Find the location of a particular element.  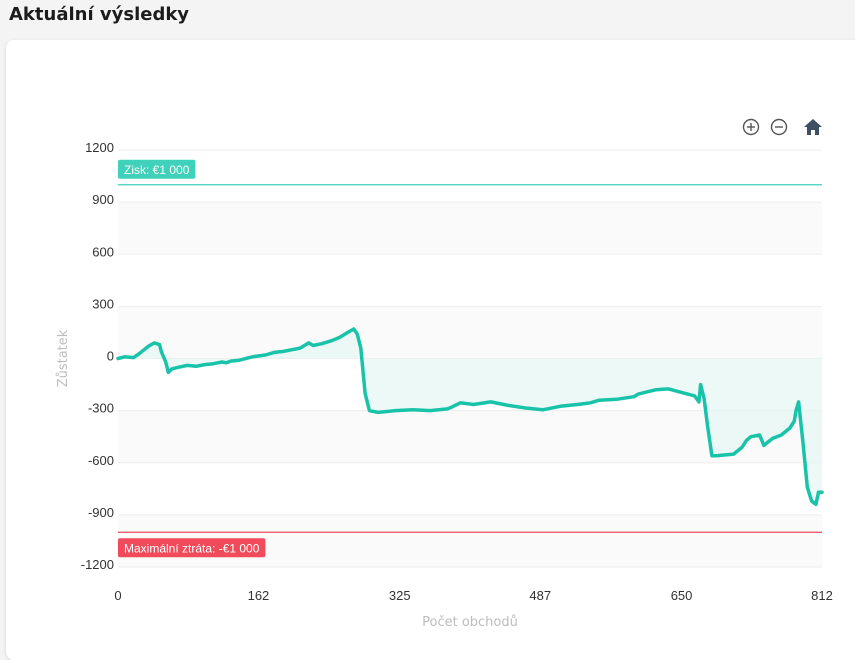

annotation-label: Maximální ztráta: -€1 000 is located at coordinates (192, 548).